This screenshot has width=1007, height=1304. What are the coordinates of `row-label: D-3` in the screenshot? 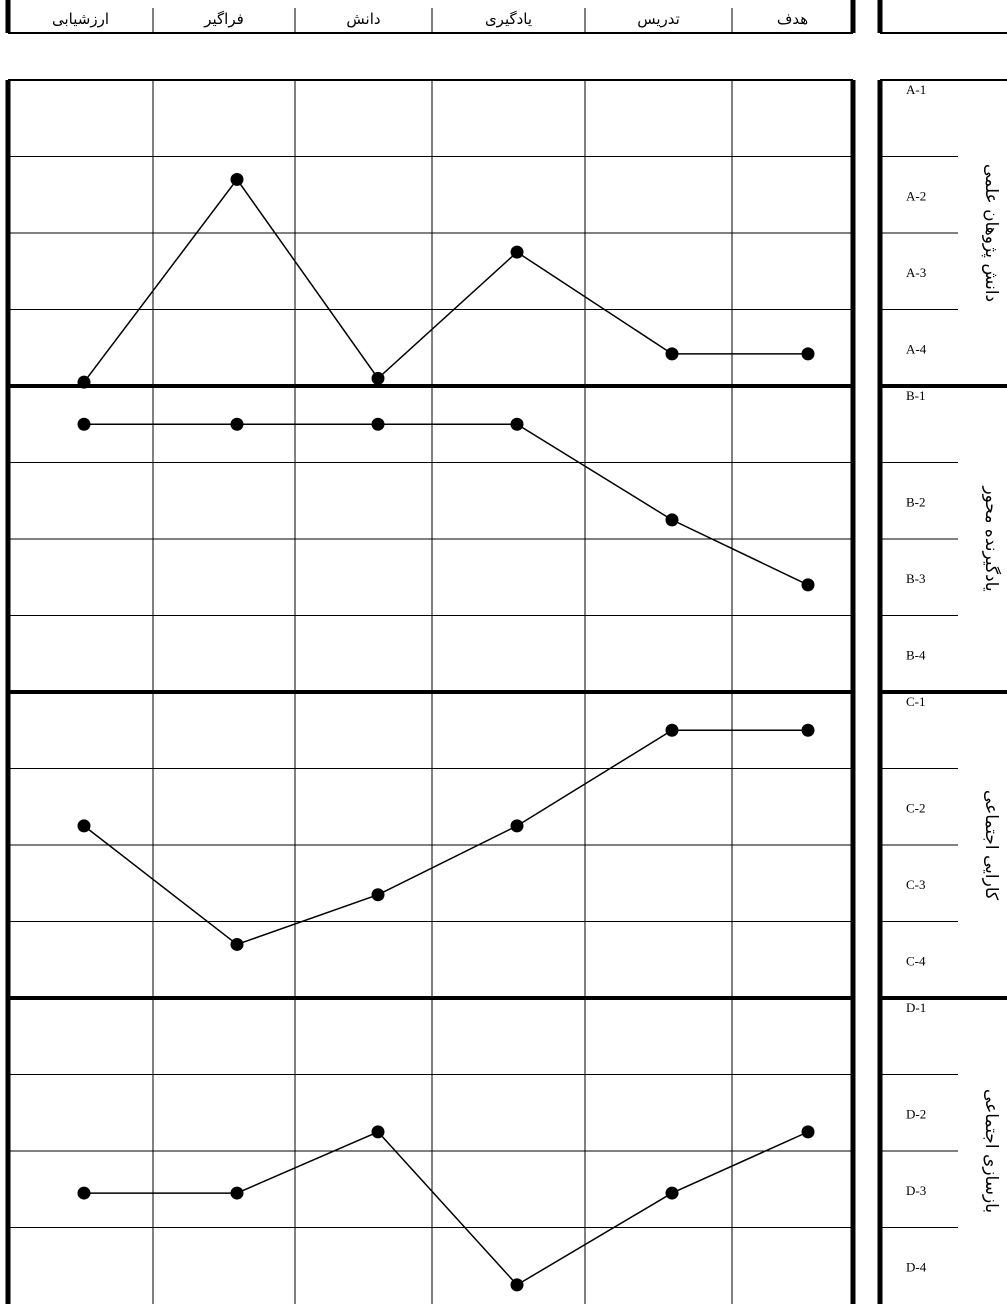 It's located at (916, 1190).